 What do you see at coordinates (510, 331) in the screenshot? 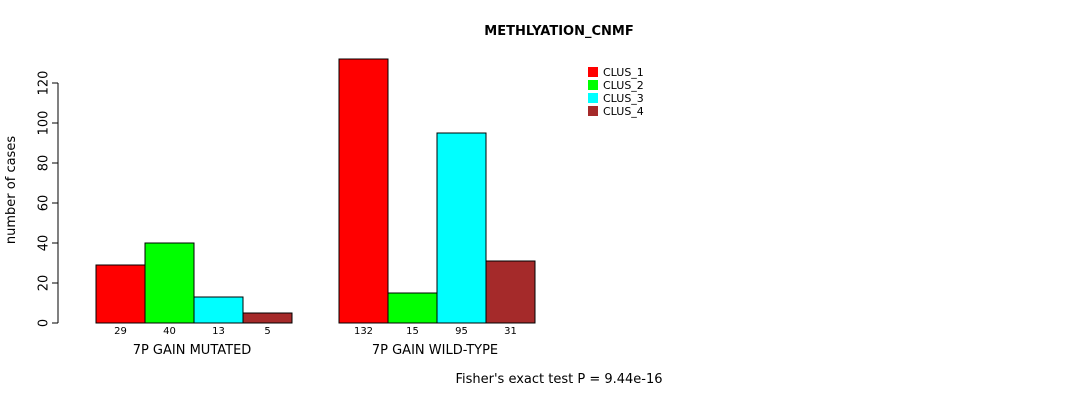
I see `bar-value-label: 31` at bounding box center [510, 331].